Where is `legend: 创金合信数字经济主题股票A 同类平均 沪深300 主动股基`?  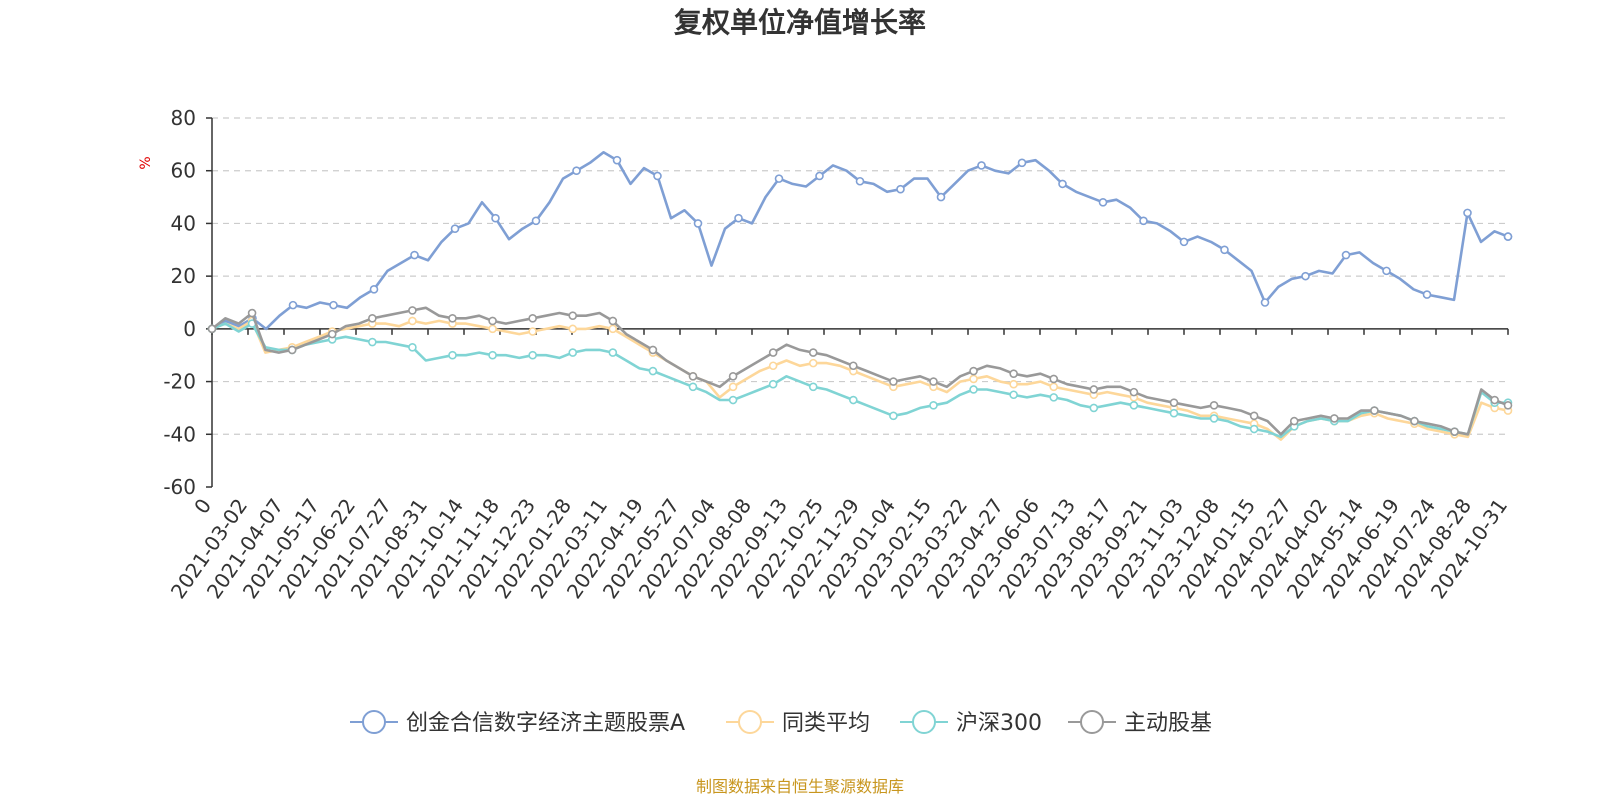 legend: 创金合信数字经济主题股票A 同类平均 沪深300 主动股基 is located at coordinates (781, 723).